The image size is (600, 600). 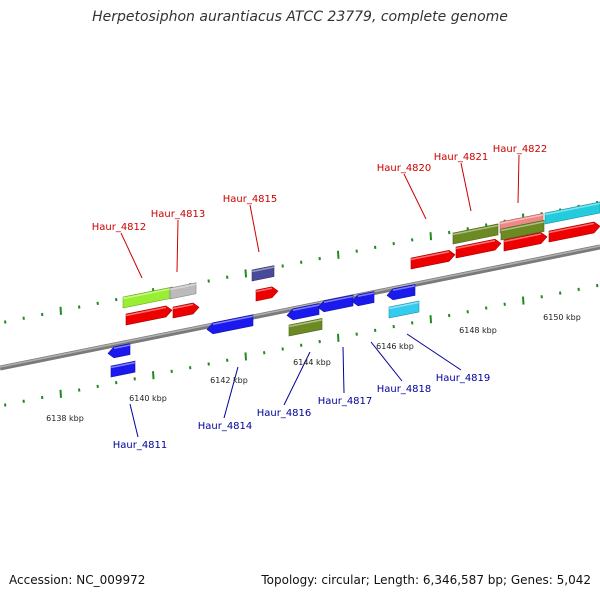 I want to click on forward-gene-label: Haur_4813, so click(x=178, y=214).